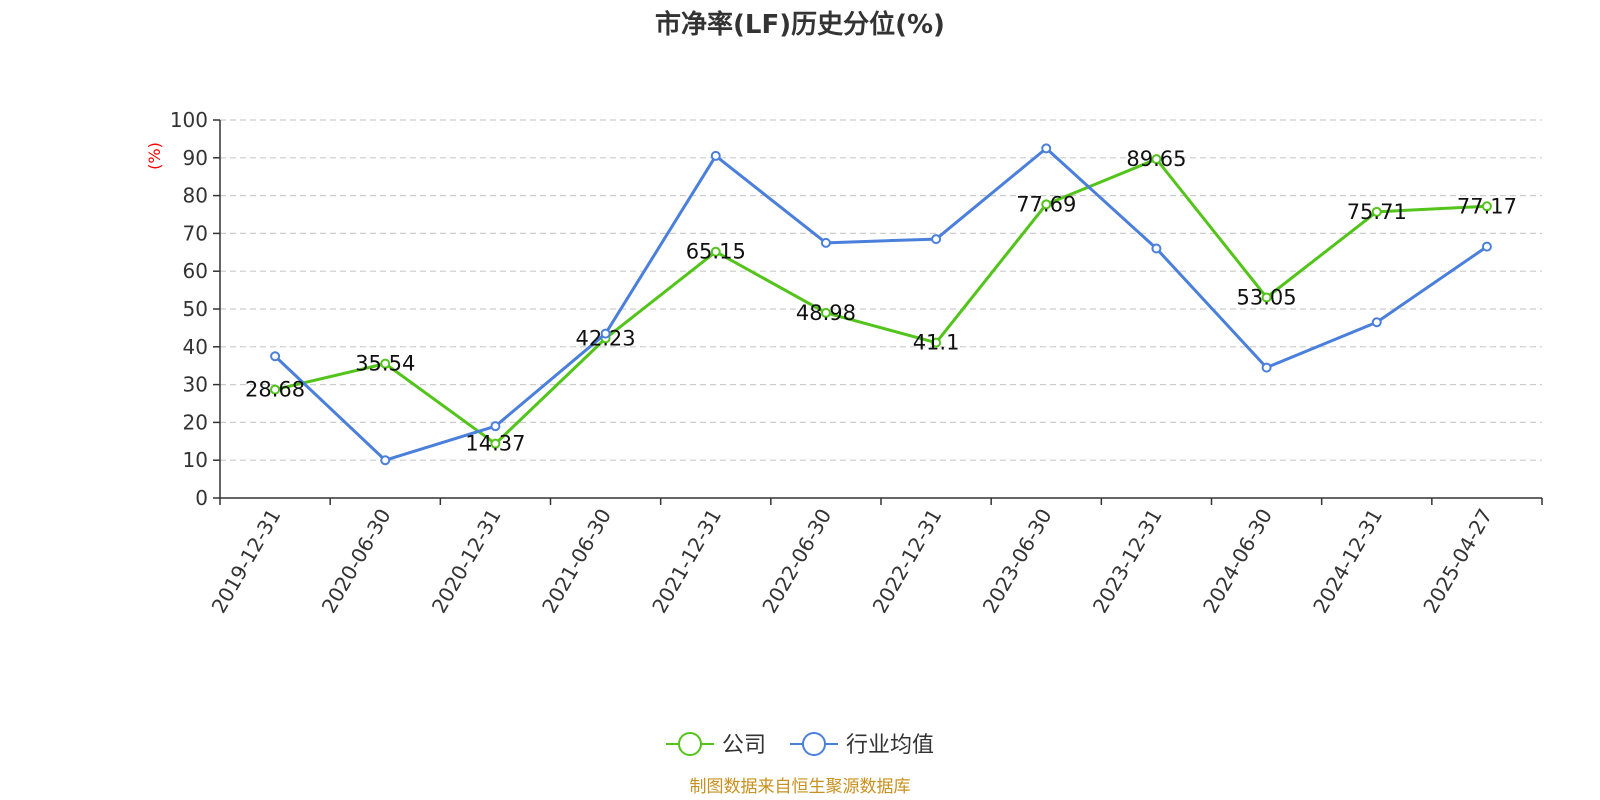 The height and width of the screenshot is (800, 1600). I want to click on x-tick-label: 2022-06-30, so click(796, 561).